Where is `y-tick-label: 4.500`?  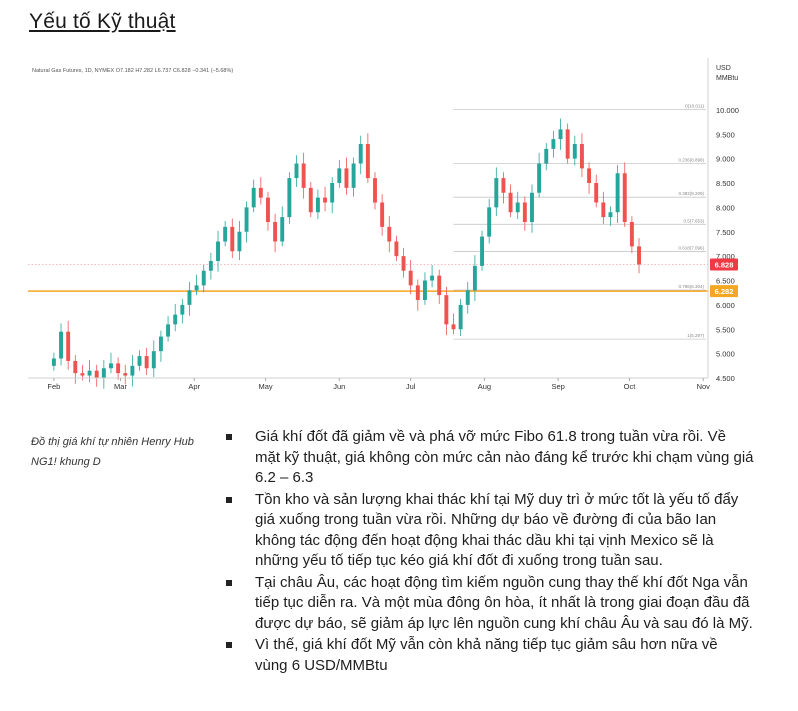
y-tick-label: 4.500 is located at coordinates (725, 378).